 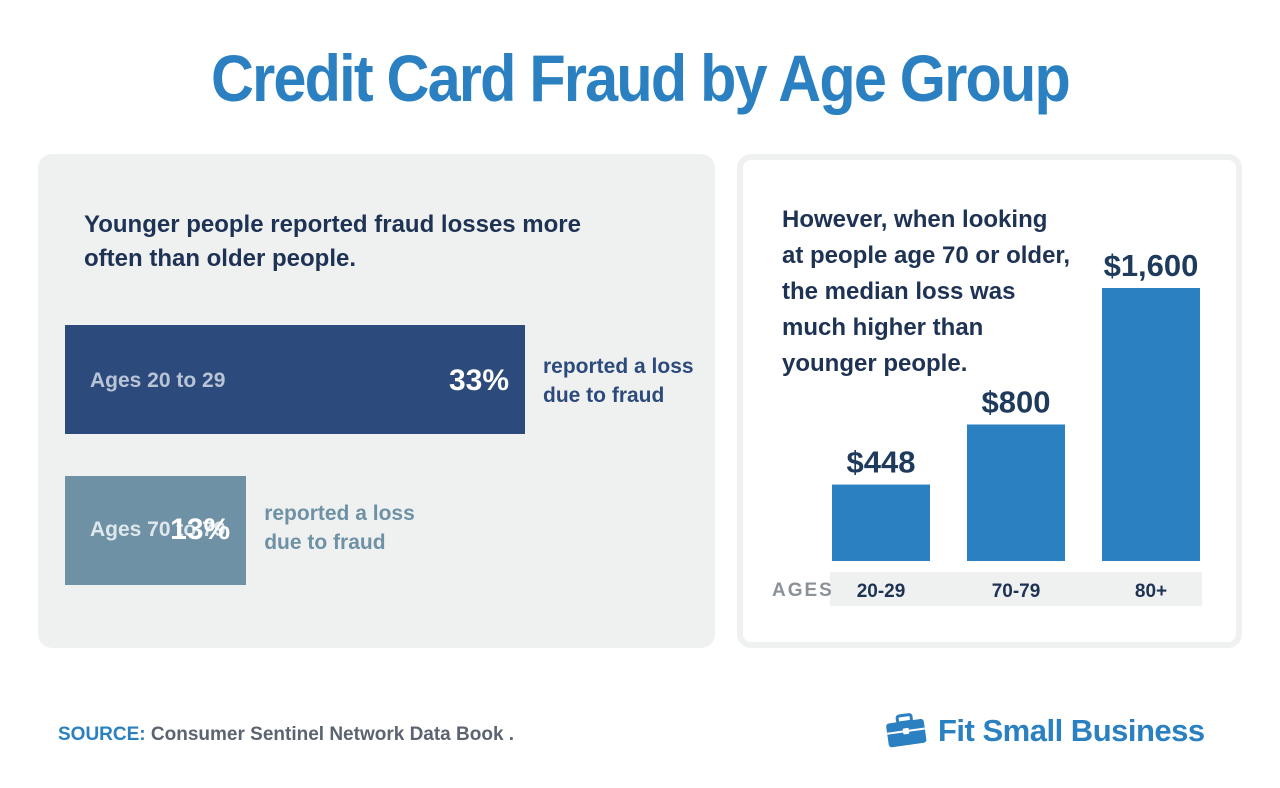 I want to click on source-text: Consumer Sentinel Network Data Book ., so click(x=330, y=734).